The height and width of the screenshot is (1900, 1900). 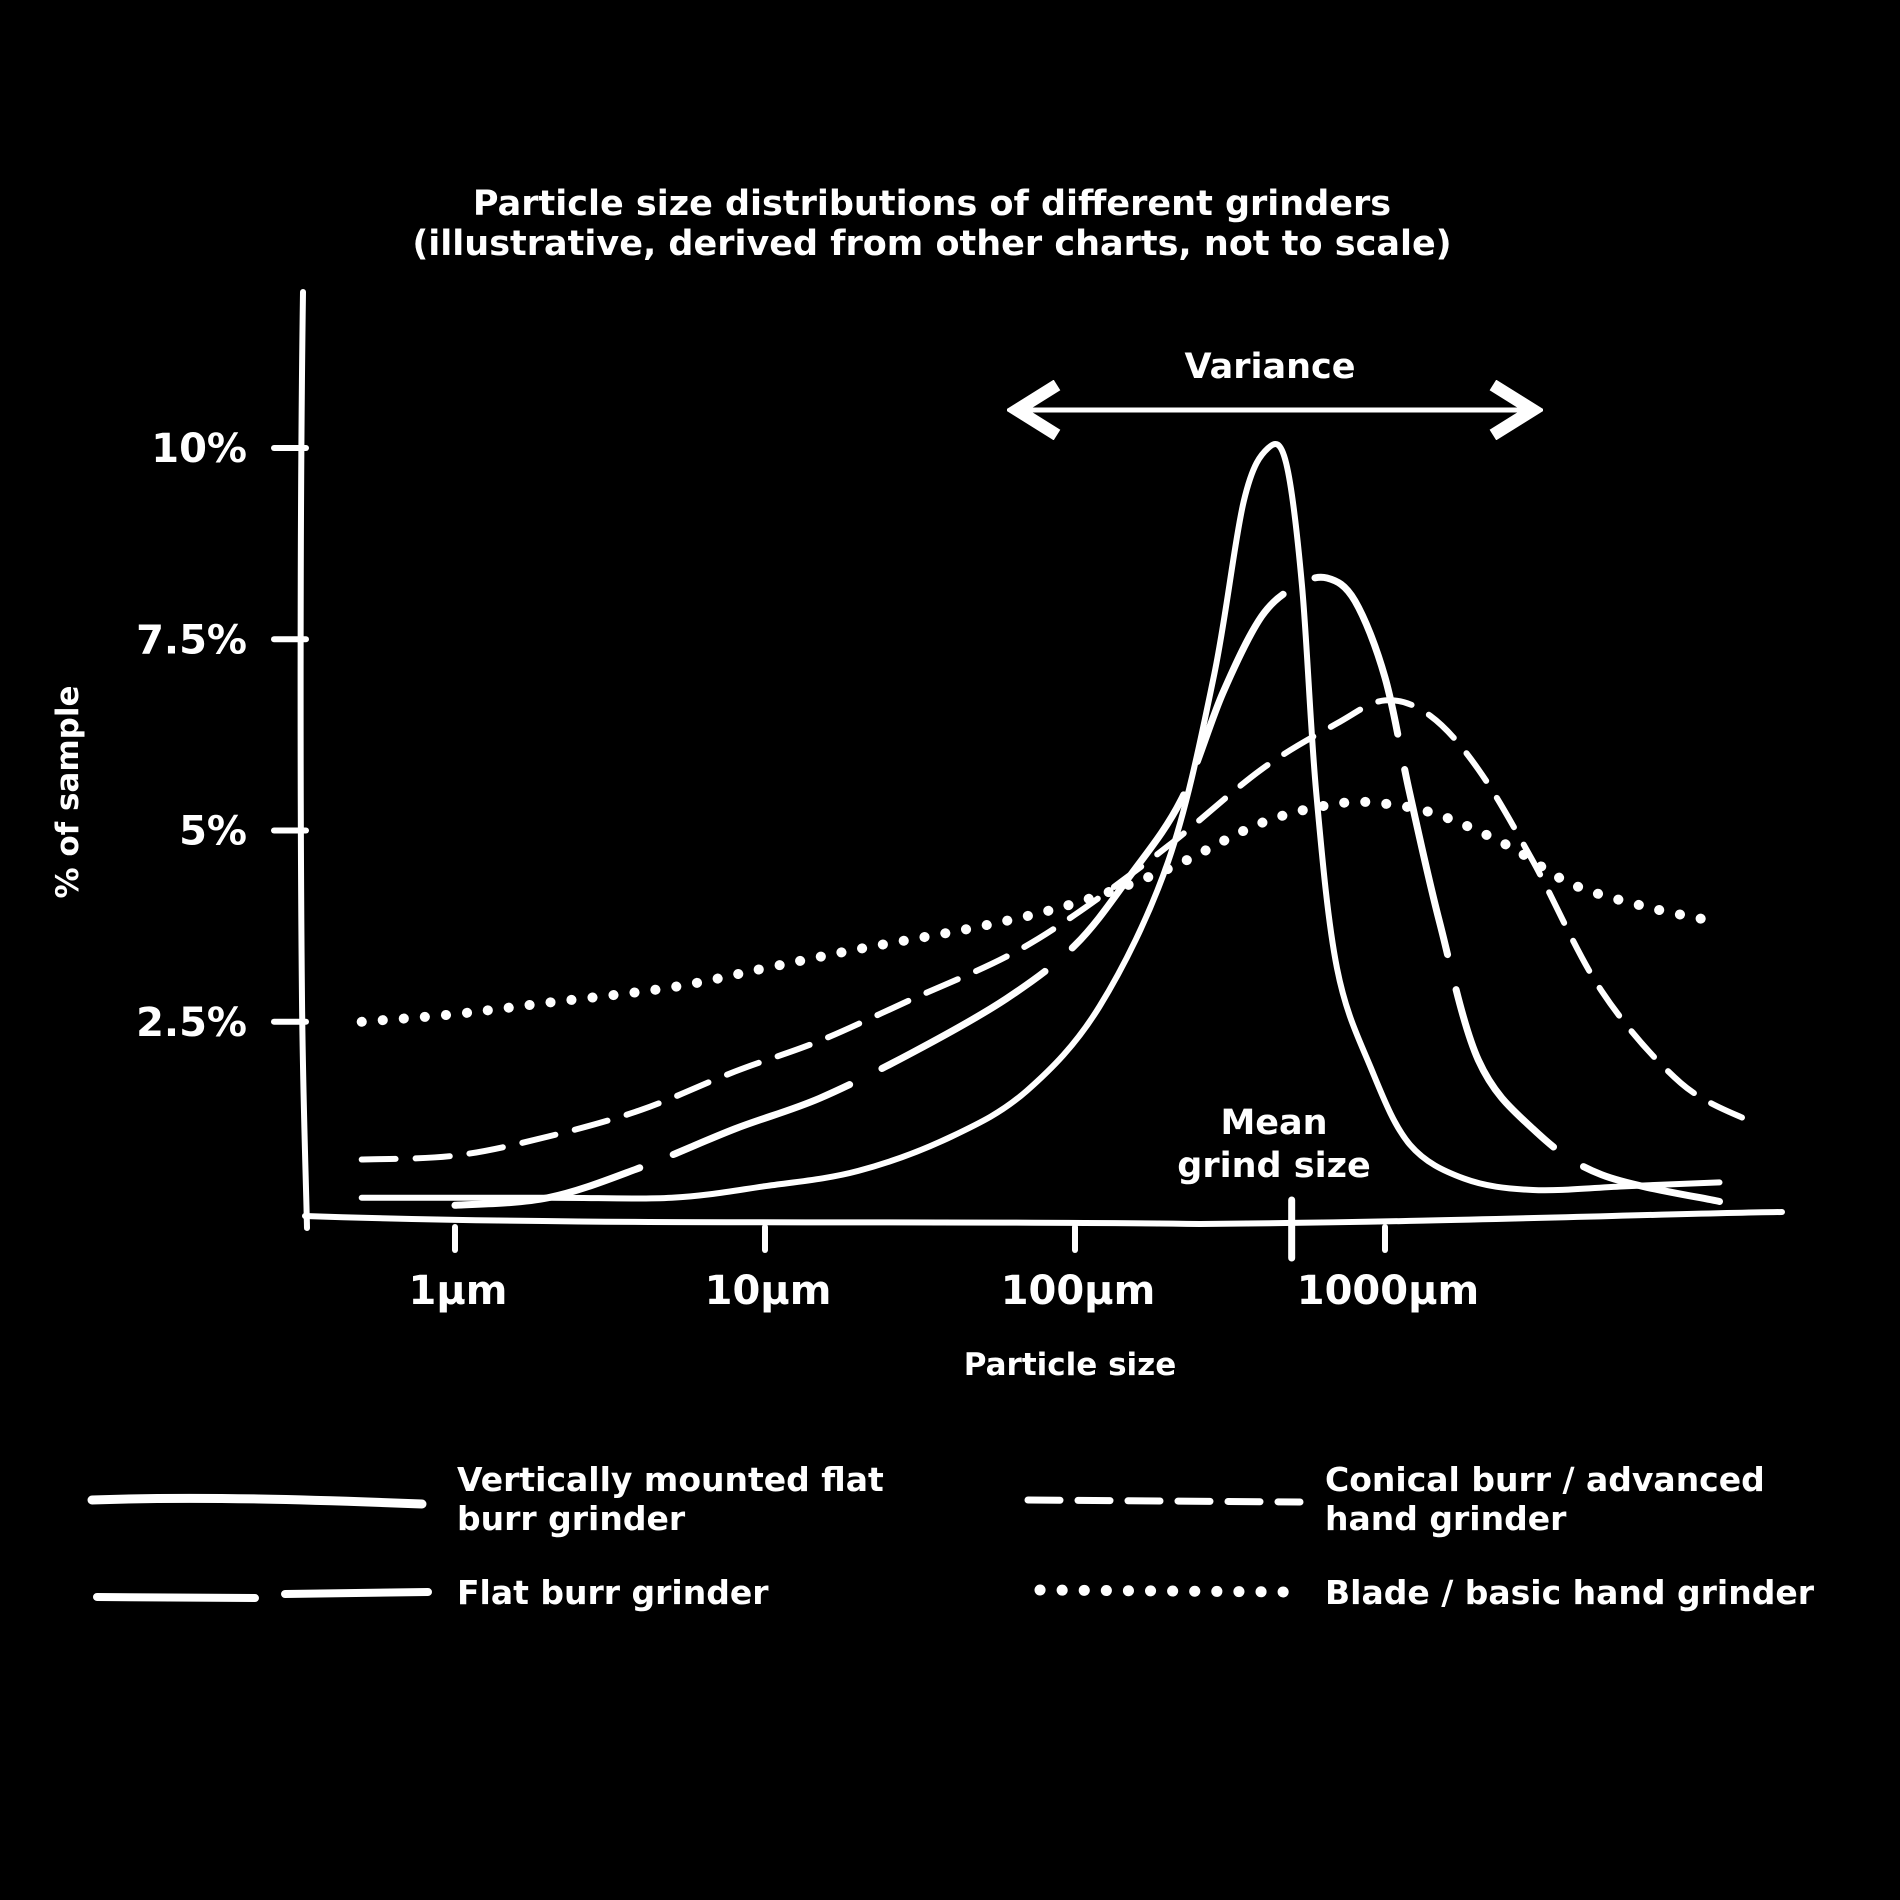 I want to click on mean-label-line2: grind size, so click(x=1273, y=1166).